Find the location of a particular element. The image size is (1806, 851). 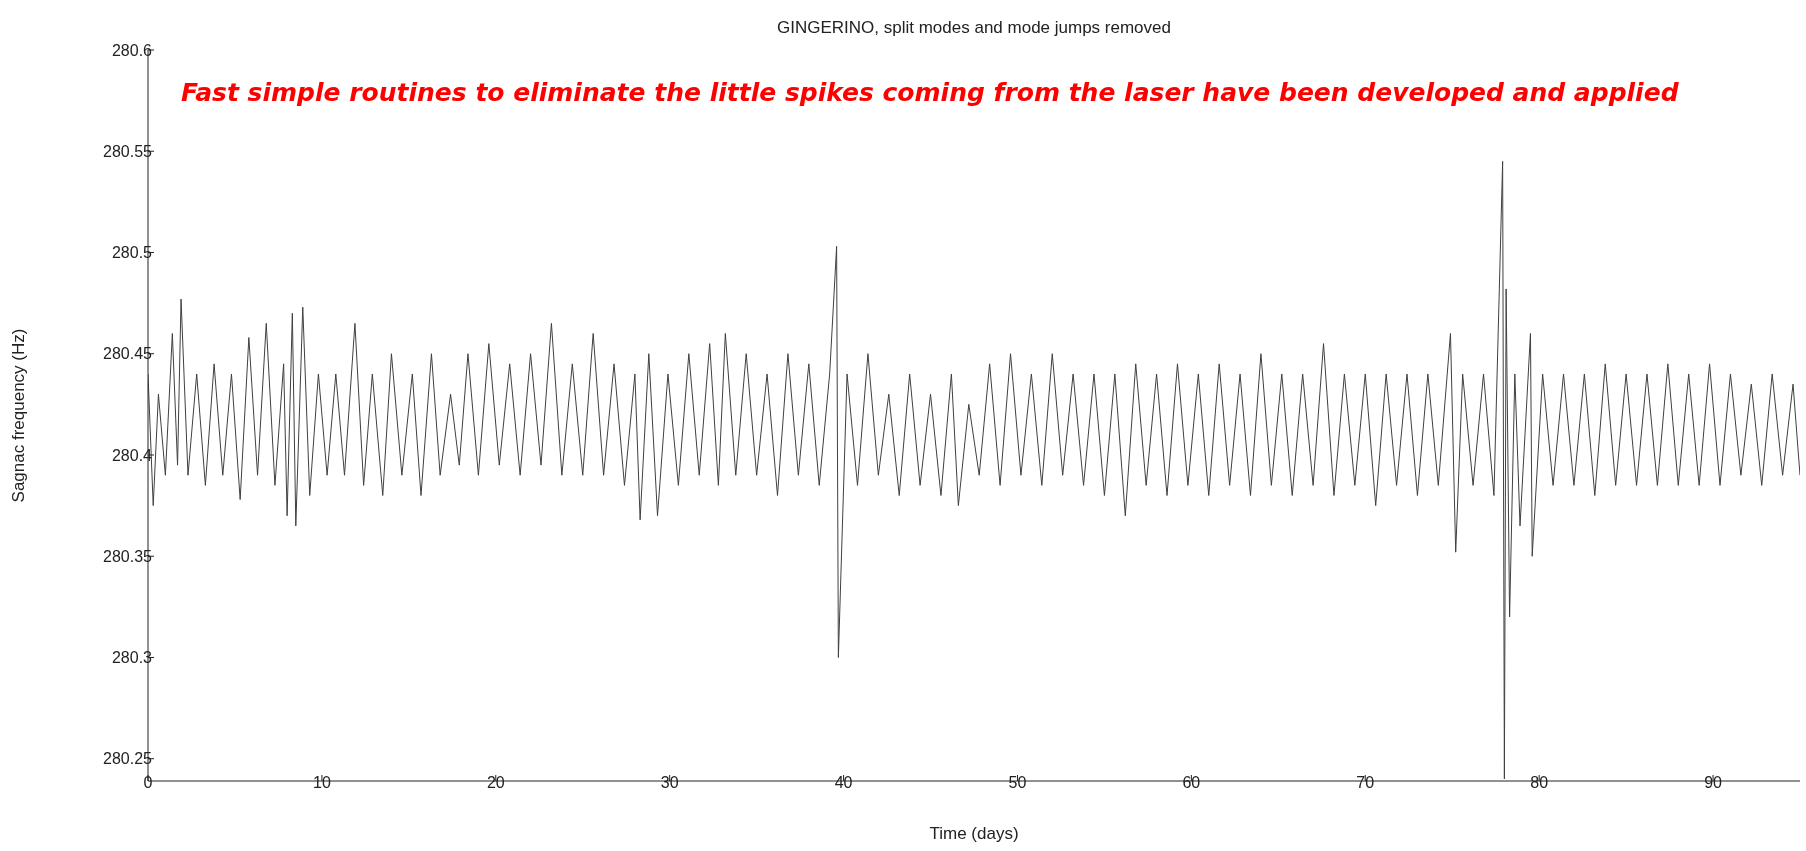

y-tick-label: 280.3 is located at coordinates (132, 658).